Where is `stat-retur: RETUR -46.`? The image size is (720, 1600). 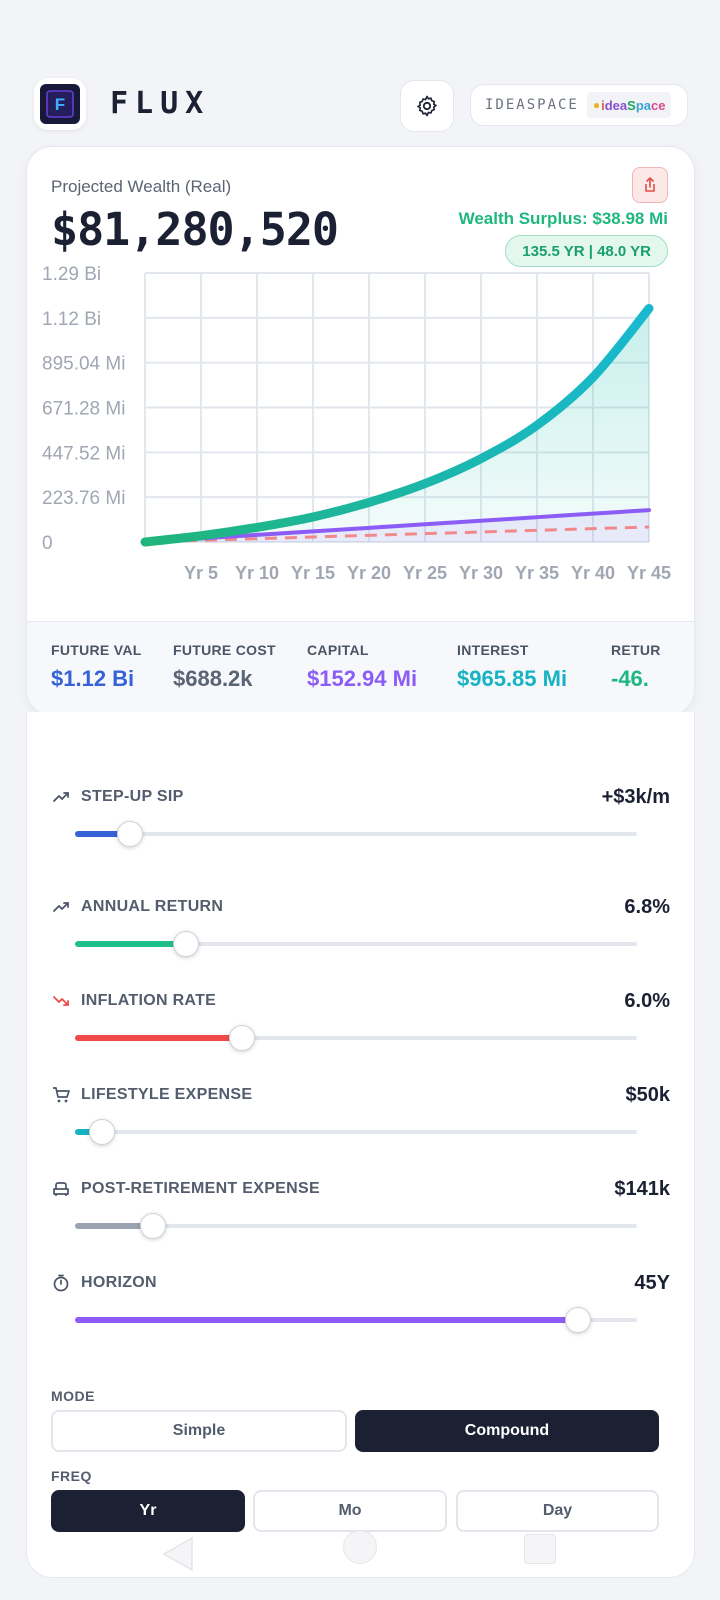
stat-retur: RETUR -46. is located at coordinates (636, 667).